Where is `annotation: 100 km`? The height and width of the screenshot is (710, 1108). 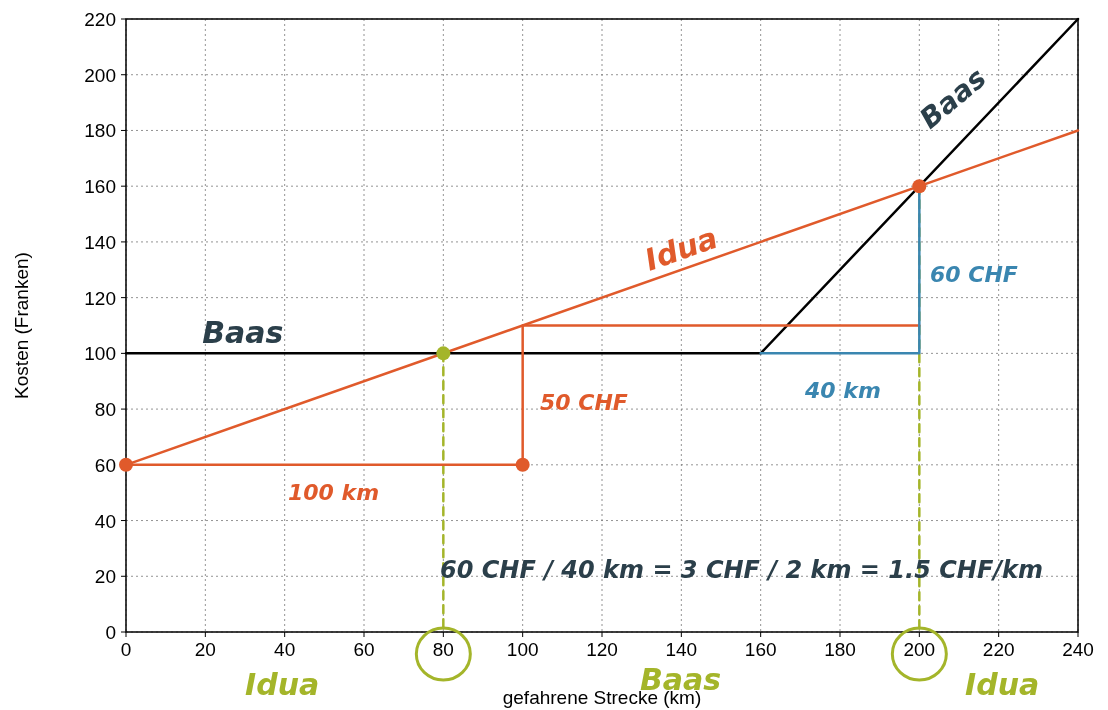
annotation: 100 km is located at coordinates (334, 492).